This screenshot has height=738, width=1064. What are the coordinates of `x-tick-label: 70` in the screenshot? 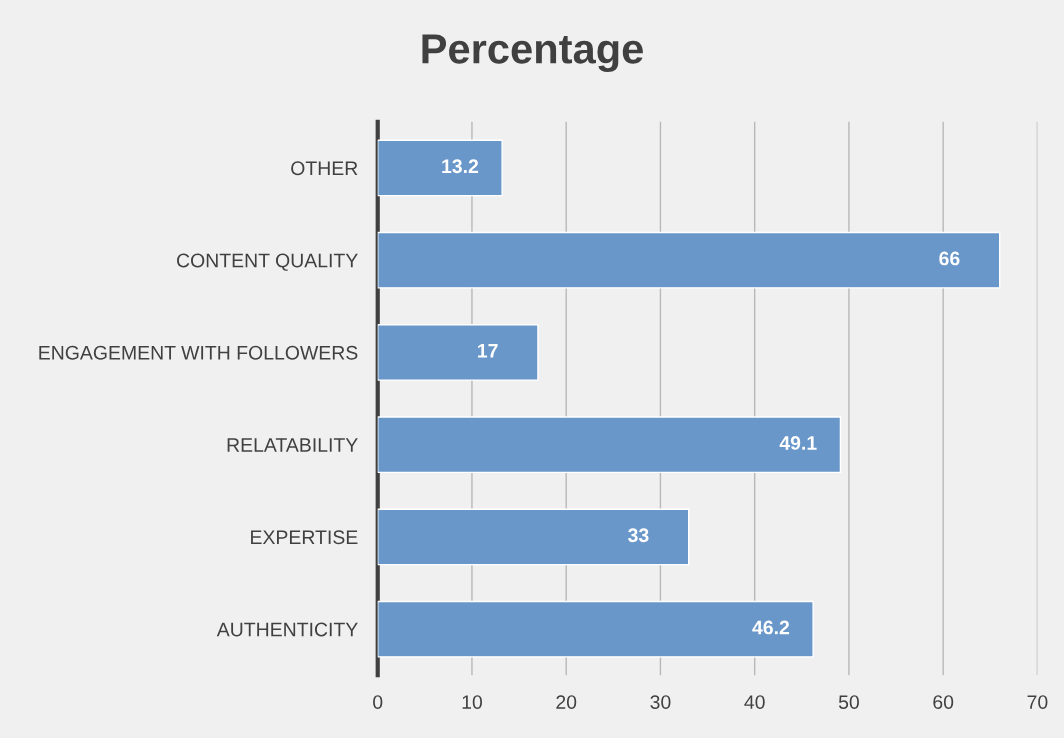 It's located at (1037, 702).